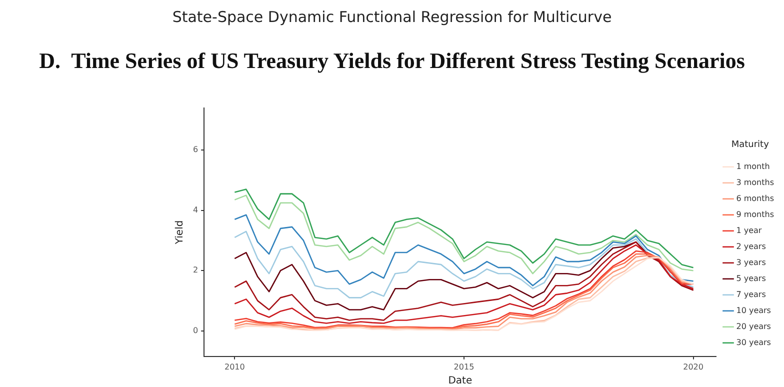 The height and width of the screenshot is (387, 784). Describe the element at coordinates (749, 230) in the screenshot. I see `legend-label: 1 year` at that location.